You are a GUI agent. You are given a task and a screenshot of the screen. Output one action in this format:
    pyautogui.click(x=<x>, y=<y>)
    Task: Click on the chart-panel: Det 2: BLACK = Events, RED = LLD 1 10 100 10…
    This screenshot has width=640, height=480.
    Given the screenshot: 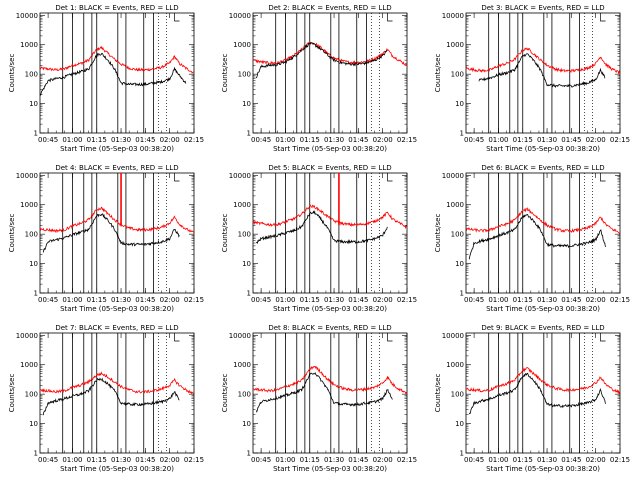 What is the action you would take?
    pyautogui.click(x=319, y=78)
    